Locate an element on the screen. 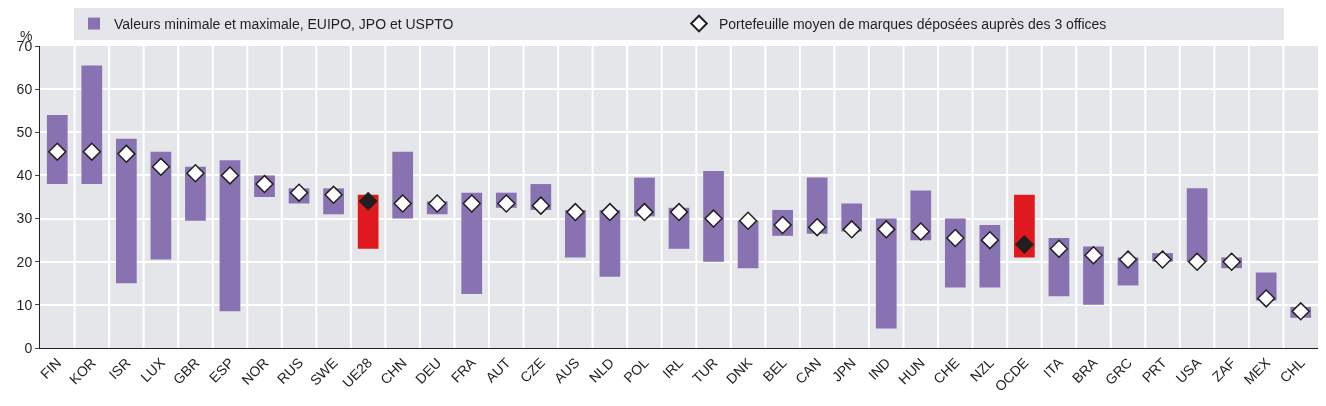 The image size is (1326, 406). y-tick-label: 30 is located at coordinates (24, 218).